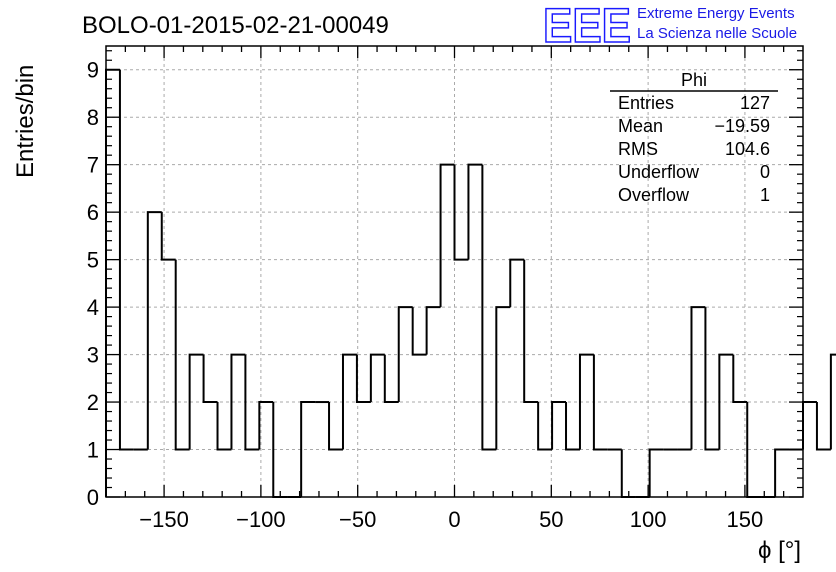  I want to click on x-tick-label: −100, so click(261, 519).